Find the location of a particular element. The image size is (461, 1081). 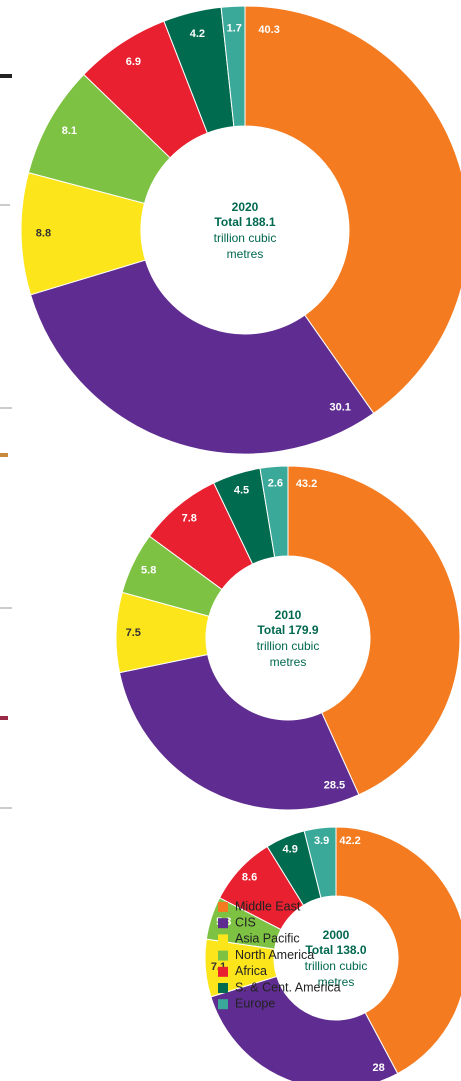

legend-label: Middle East is located at coordinates (268, 906).